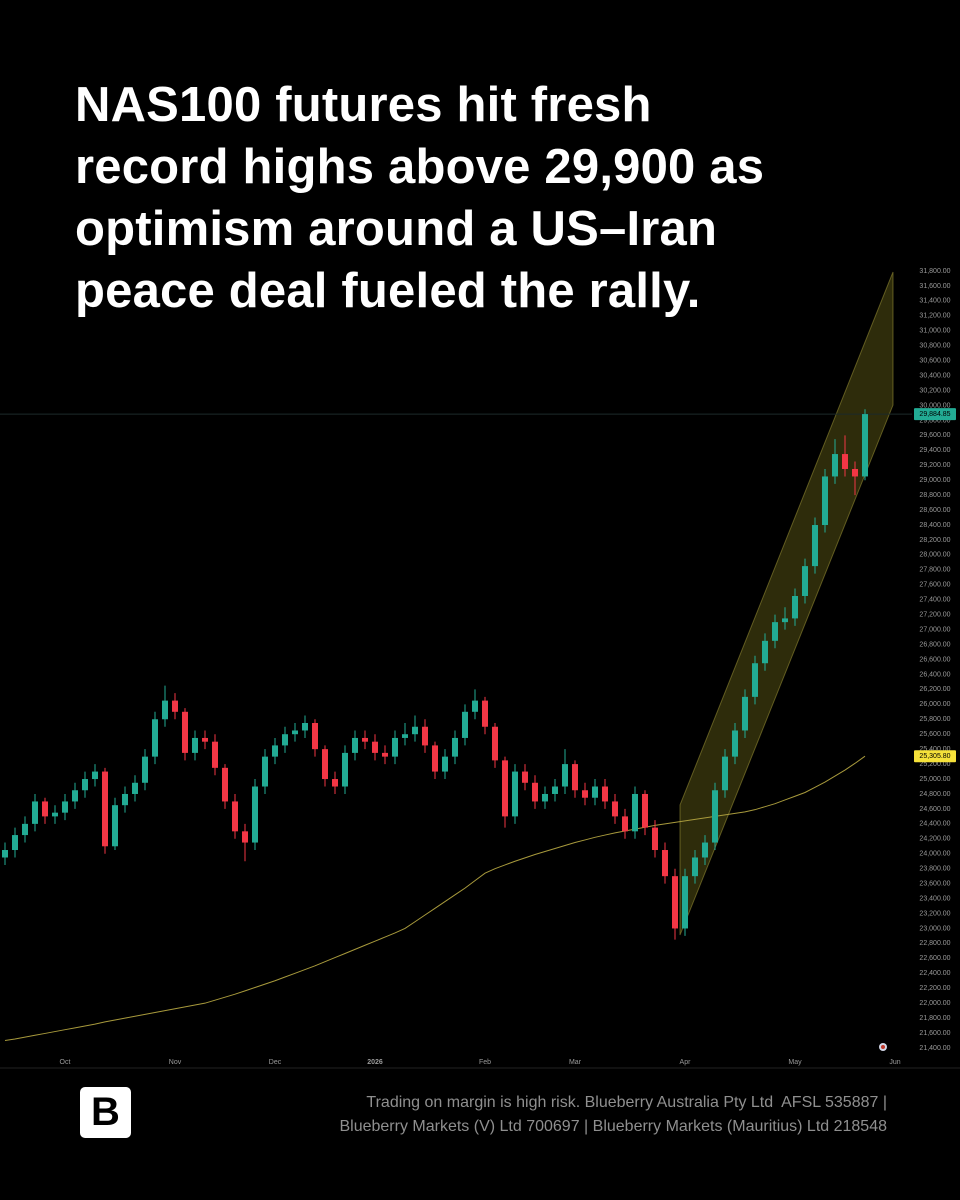 The image size is (960, 1200). I want to click on y-tick-label: 29,800.00, so click(934, 420).